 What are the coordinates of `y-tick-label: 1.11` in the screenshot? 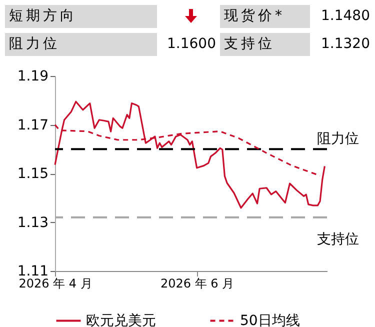 It's located at (32, 272).